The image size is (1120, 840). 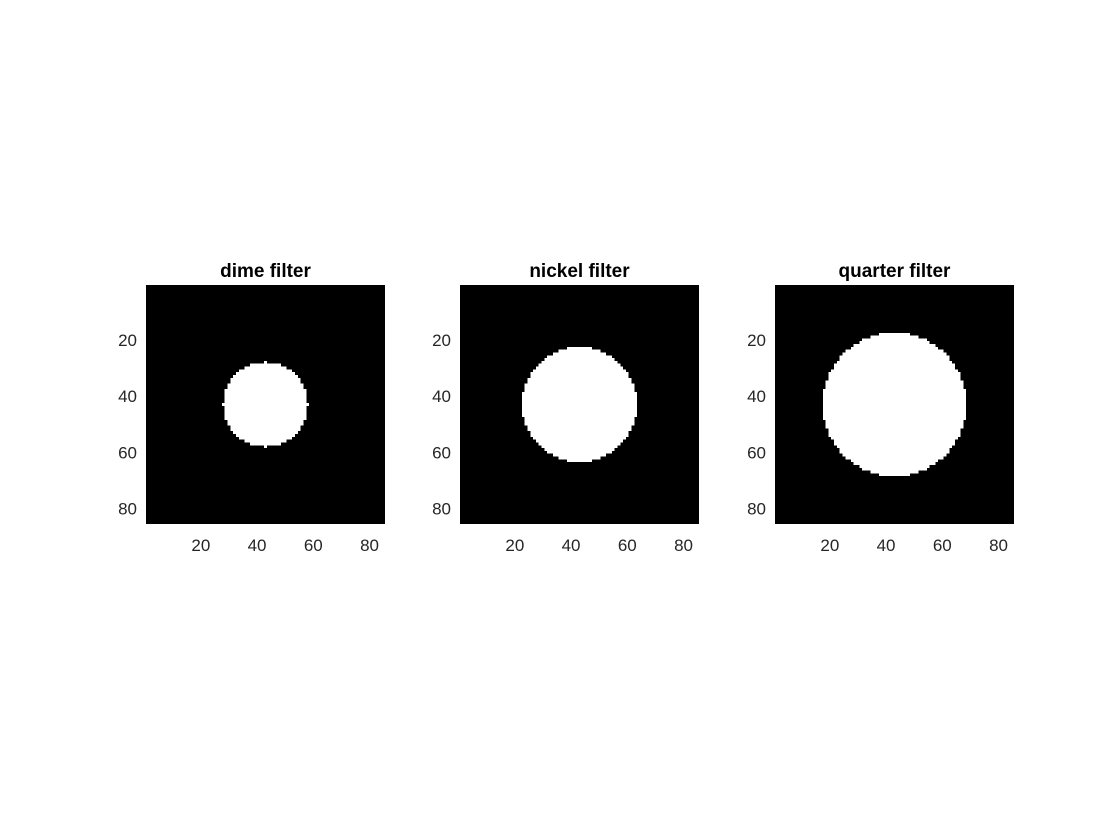 I want to click on nickel-filter-panel: nickel filter 20 40 60 80 20 40 60 80, so click(x=565, y=408).